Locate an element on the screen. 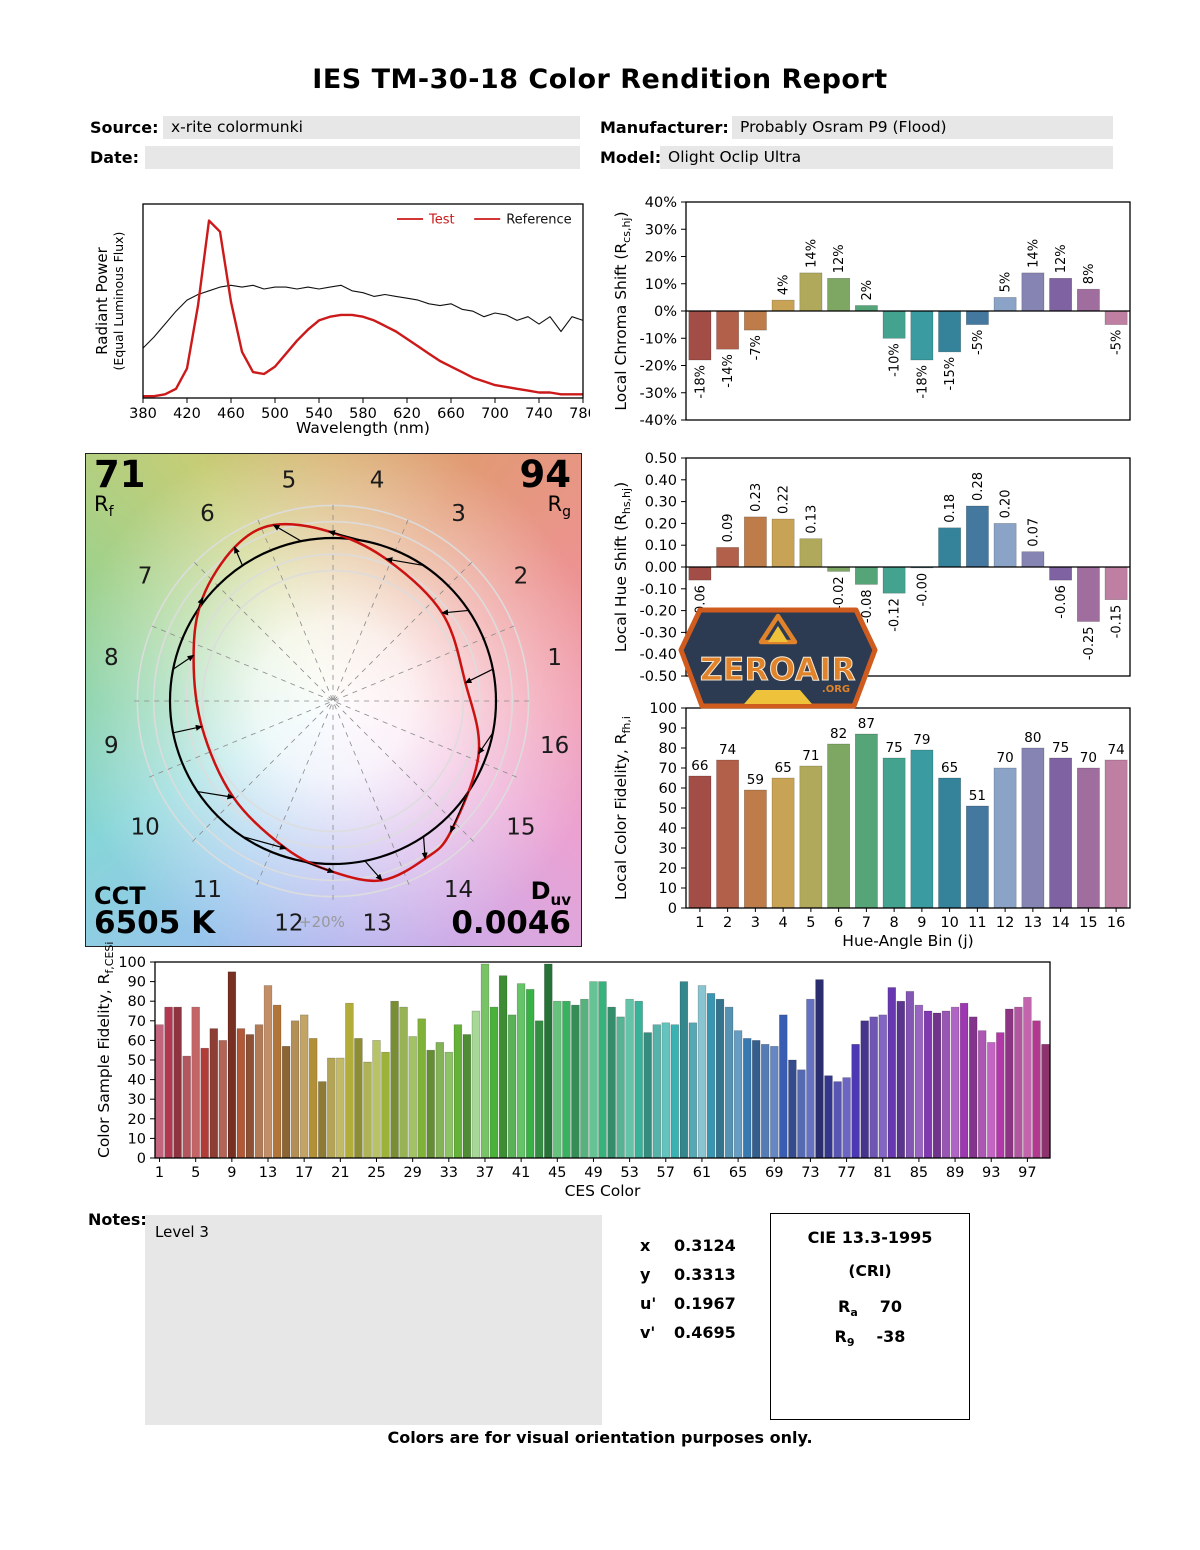 The height and width of the screenshot is (1550, 1200). cri-title: CIE 13.3-1995 is located at coordinates (870, 1237).